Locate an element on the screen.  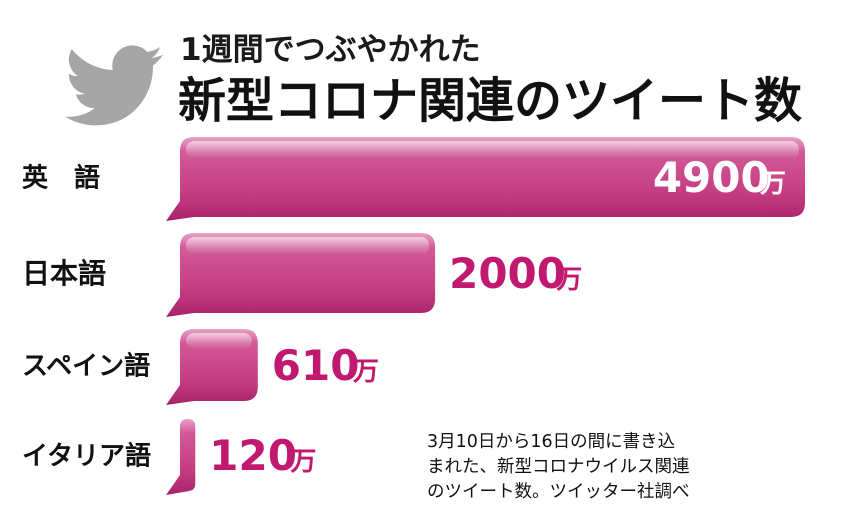
twitter-bird-icon is located at coordinates (113, 85).